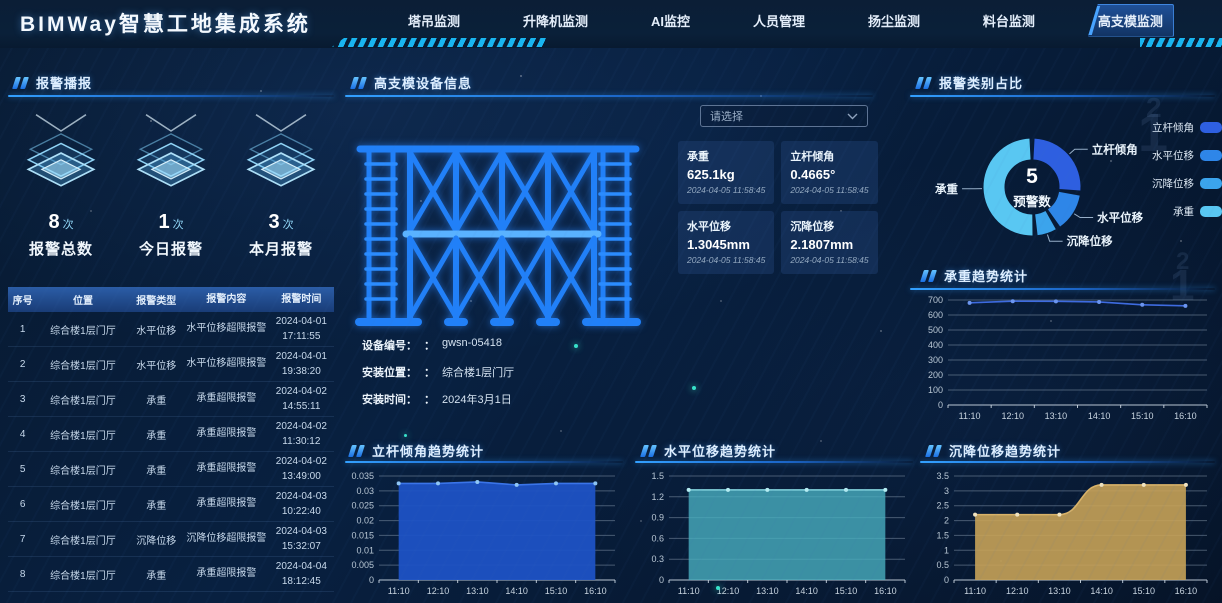 The height and width of the screenshot is (603, 1222). I want to click on horizontal-trend-title: 水平位移趋势统计, so click(720, 451).